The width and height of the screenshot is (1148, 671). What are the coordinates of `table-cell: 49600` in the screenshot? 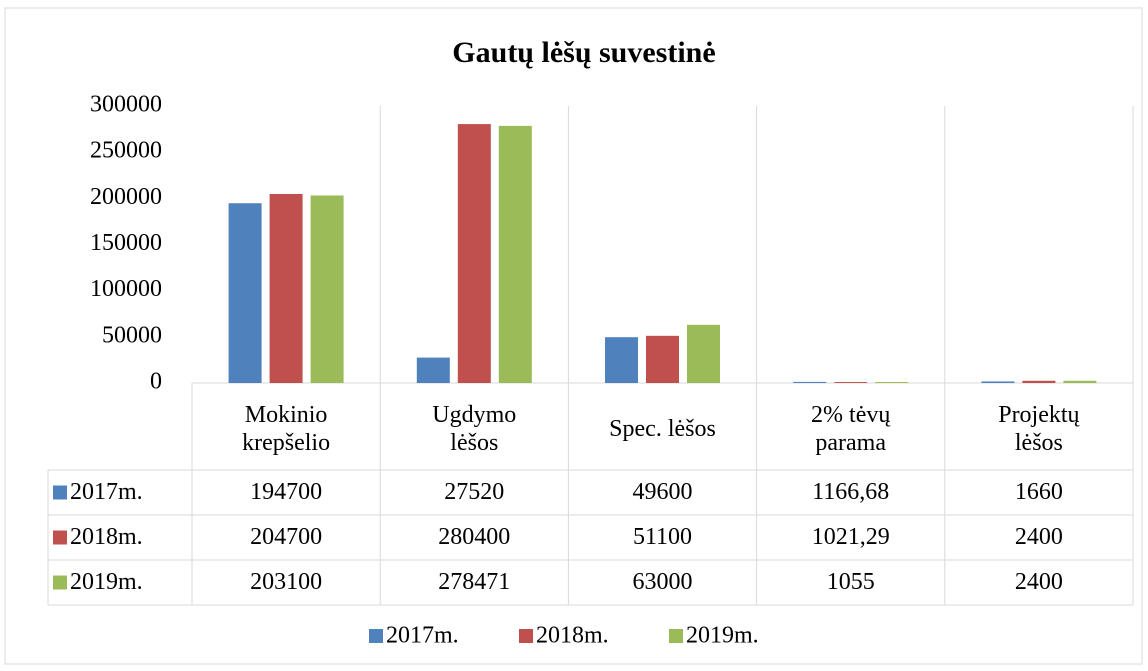 It's located at (663, 492).